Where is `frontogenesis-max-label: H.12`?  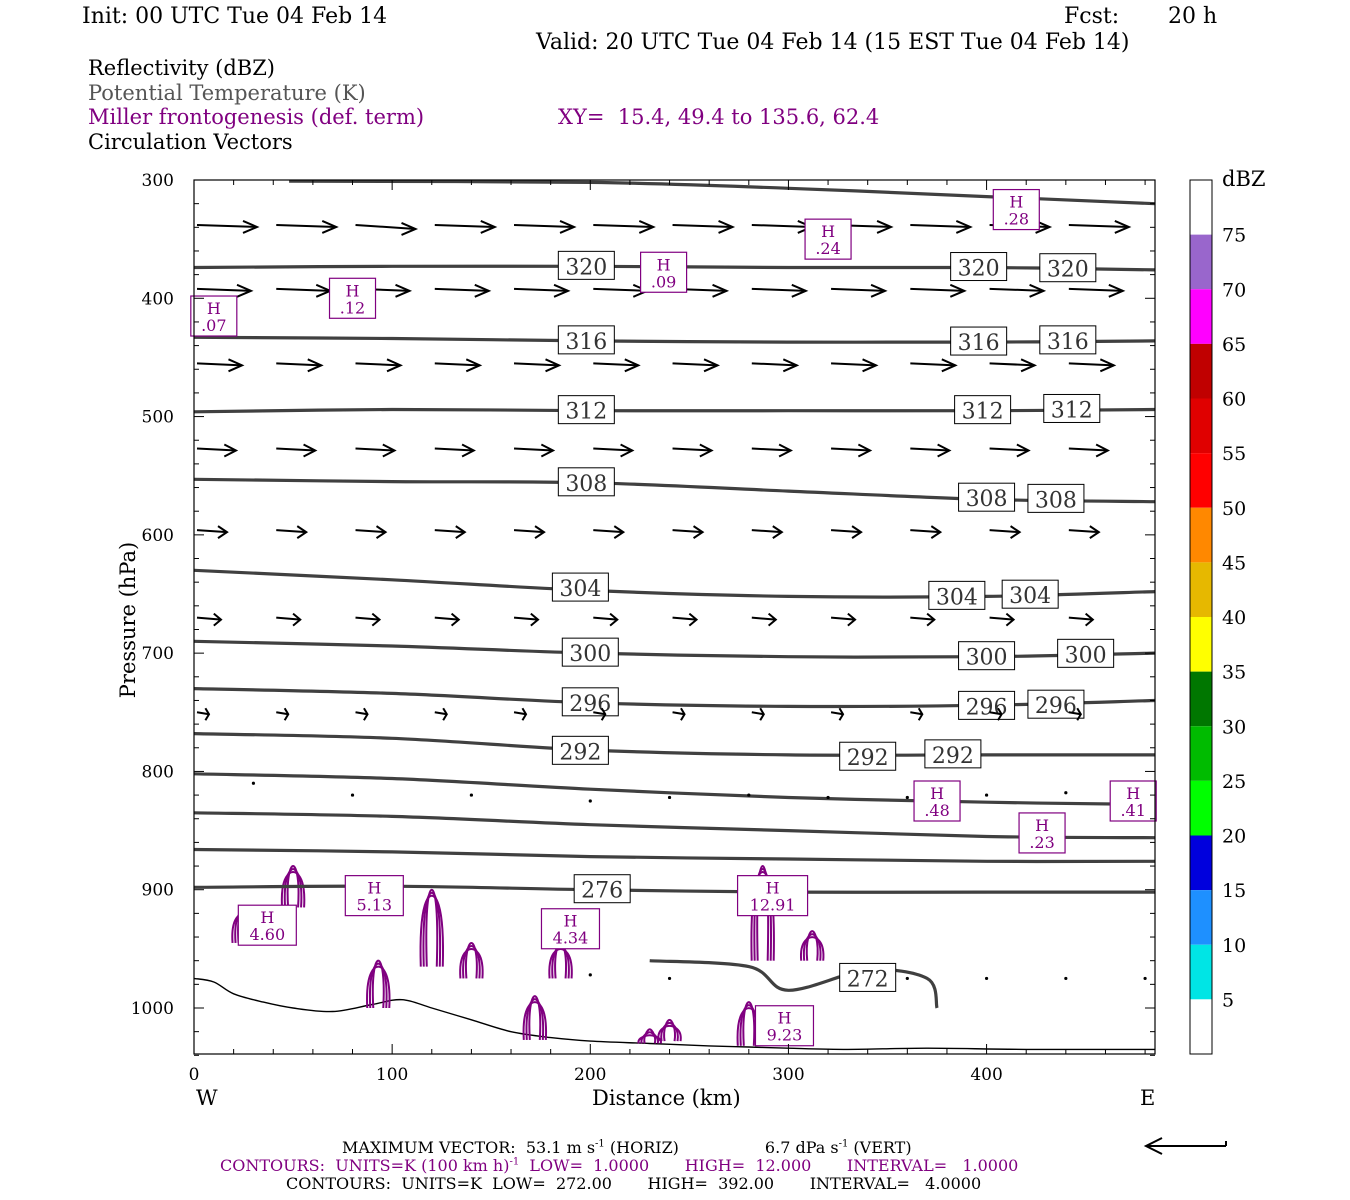 frontogenesis-max-label: H.12 is located at coordinates (352, 298).